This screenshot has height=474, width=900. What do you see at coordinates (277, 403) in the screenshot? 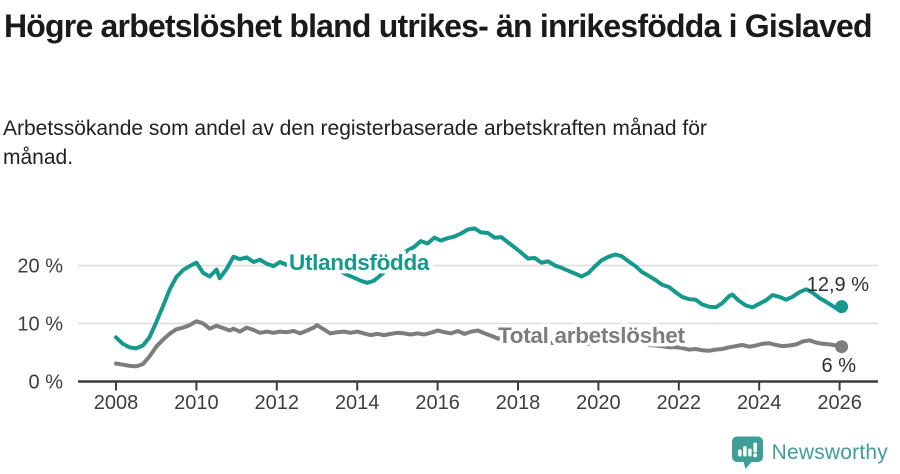
I see `x-axis-tick-label: 2012` at bounding box center [277, 403].